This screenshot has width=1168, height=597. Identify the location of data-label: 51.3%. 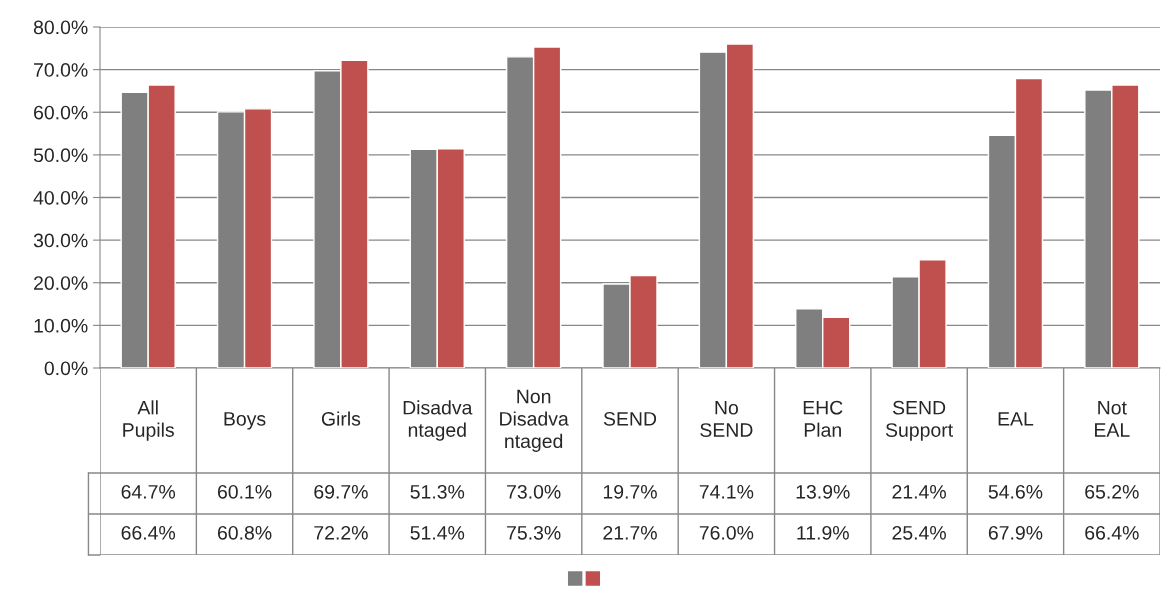
(437, 491).